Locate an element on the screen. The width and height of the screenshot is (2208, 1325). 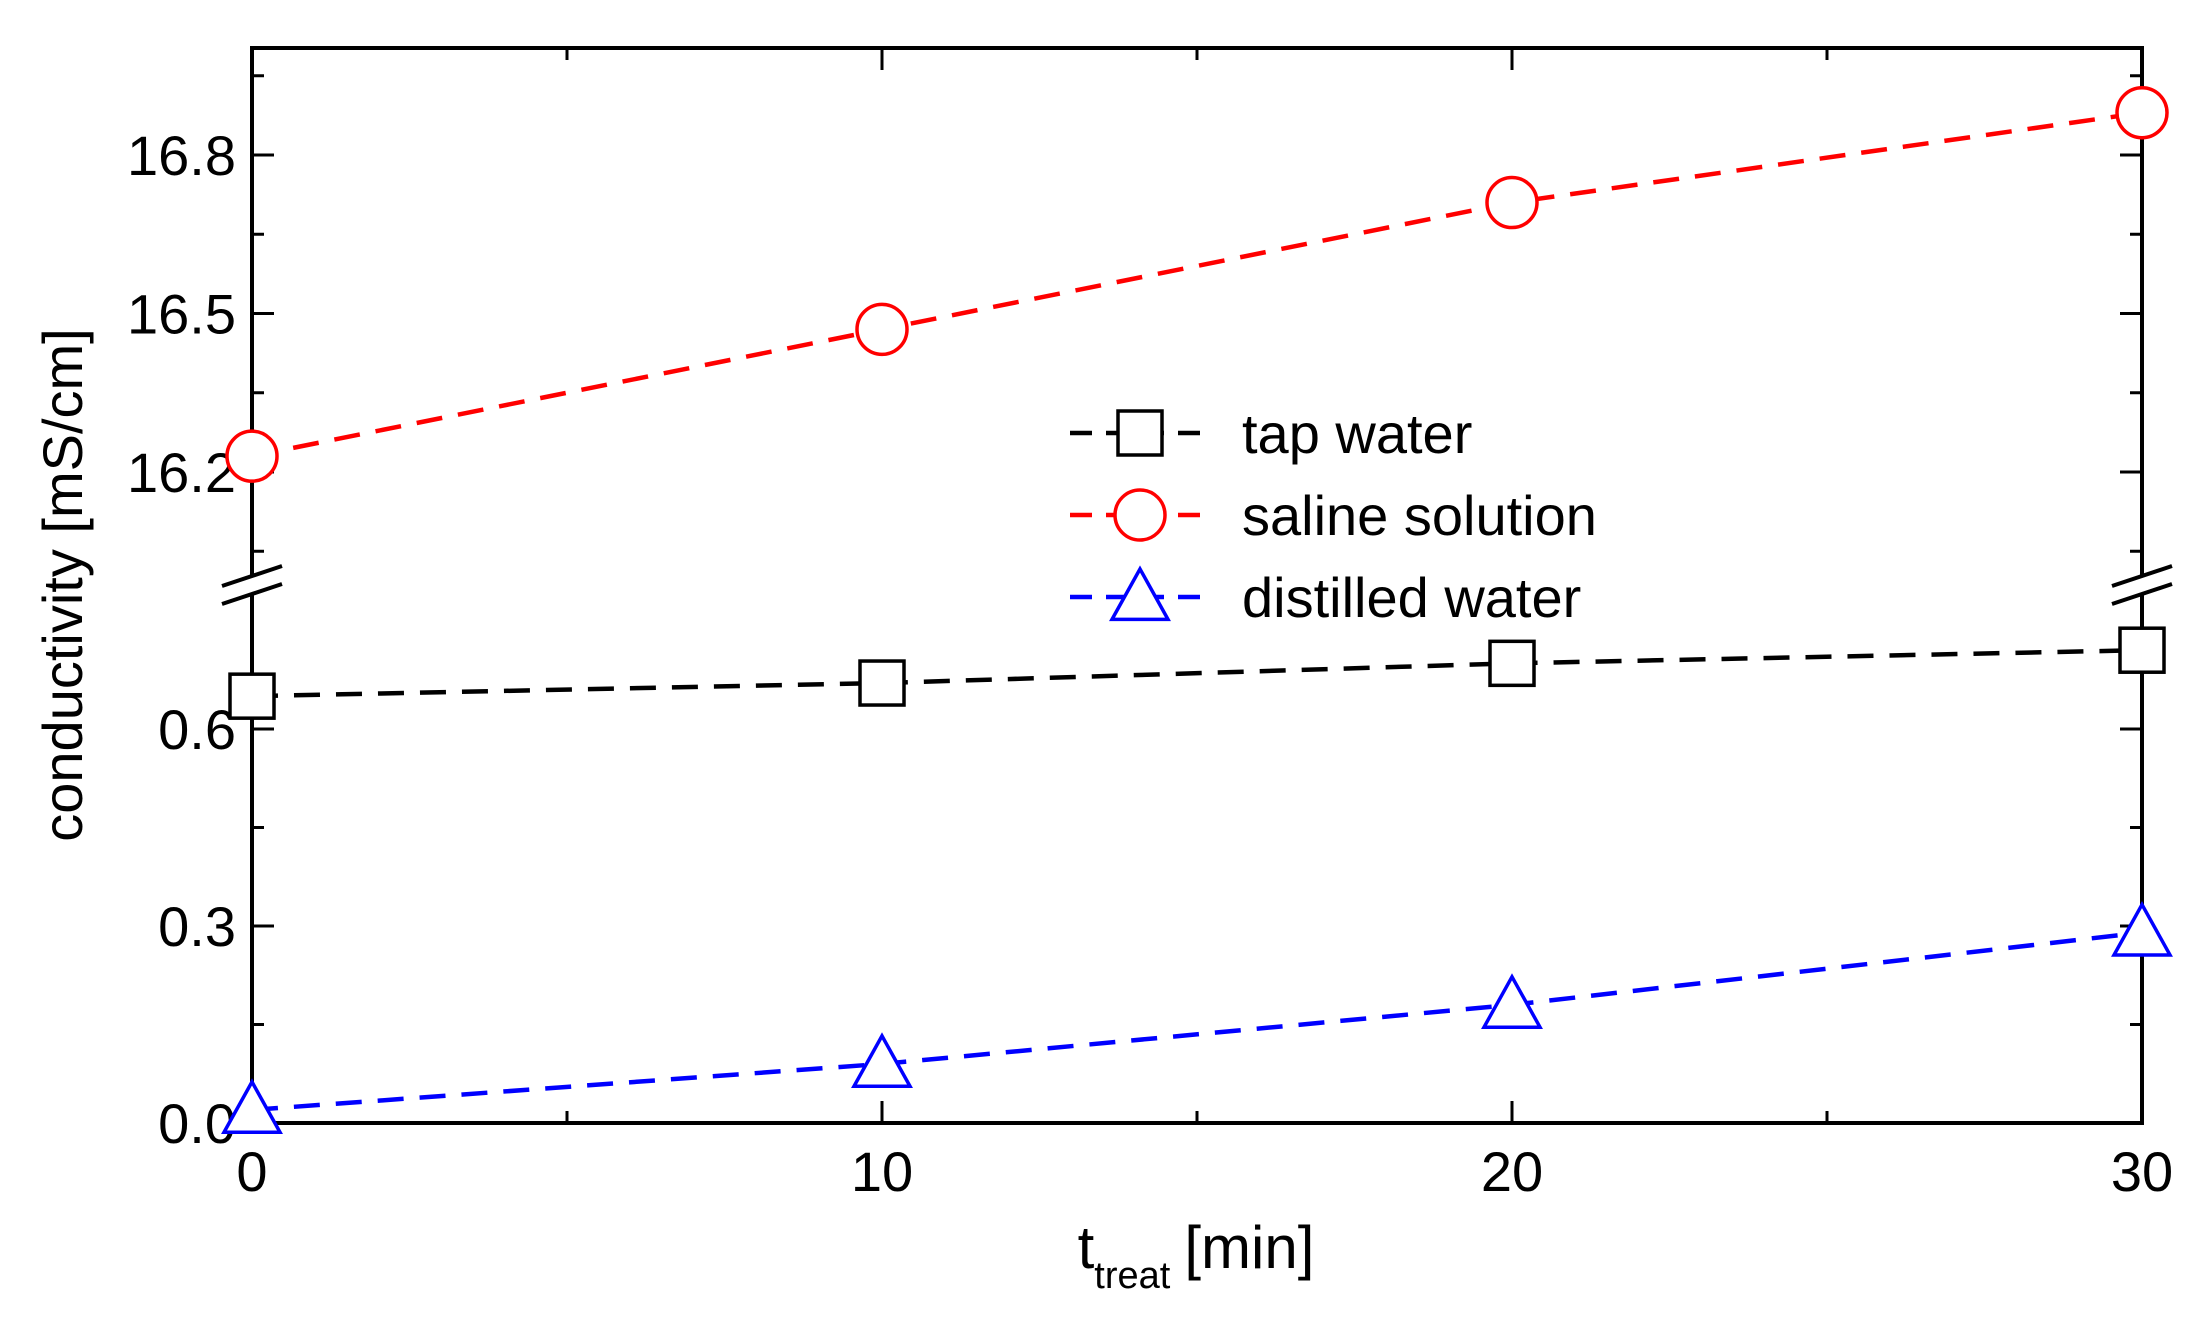
x-tick-label: 30 is located at coordinates (2142, 1171).